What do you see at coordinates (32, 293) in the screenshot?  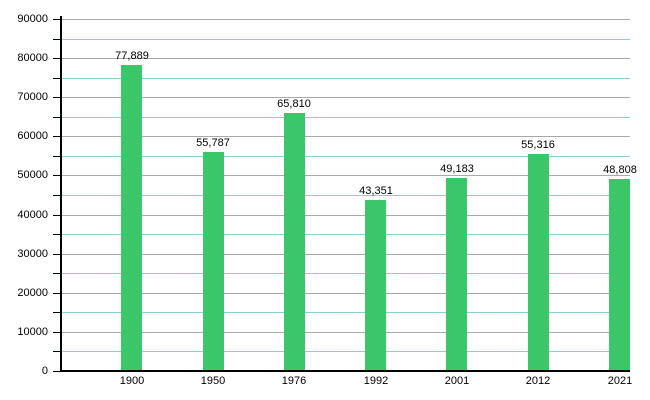 I see `y-axis-tick-label: 20000` at bounding box center [32, 293].